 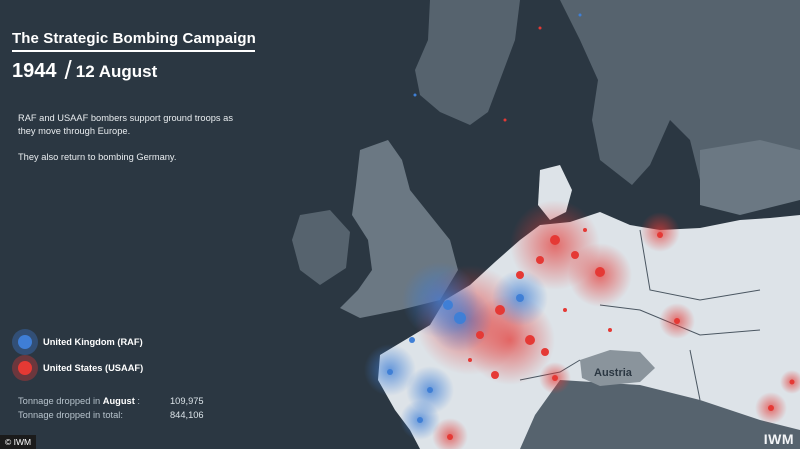 I want to click on ireland-land, so click(x=321, y=247).